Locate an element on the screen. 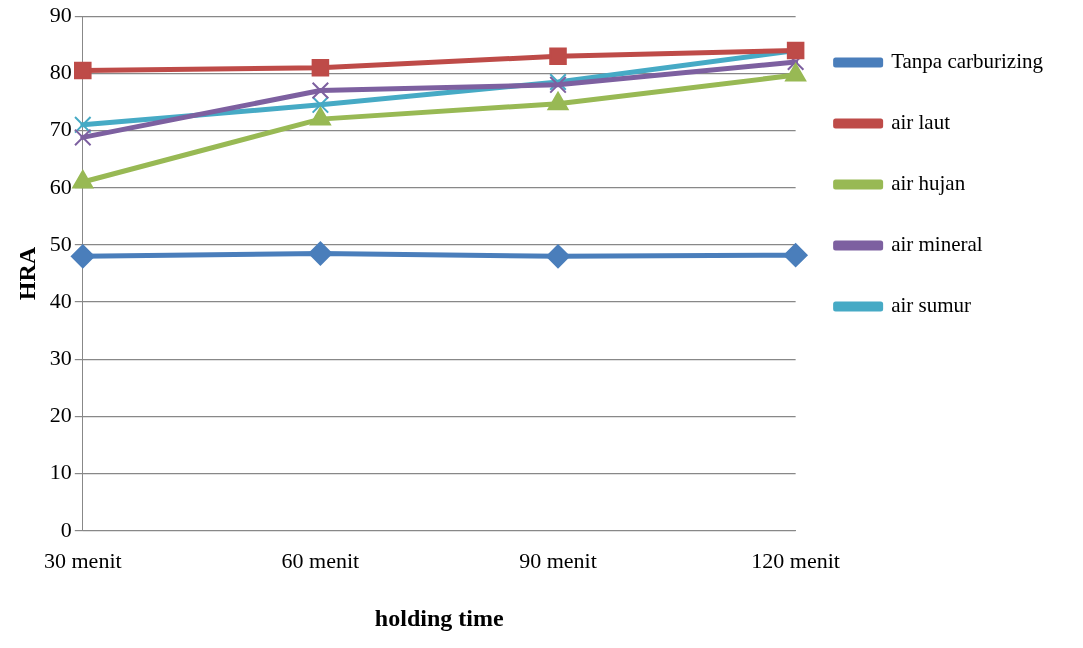  x-tick-label: 60 menit is located at coordinates (320, 560).